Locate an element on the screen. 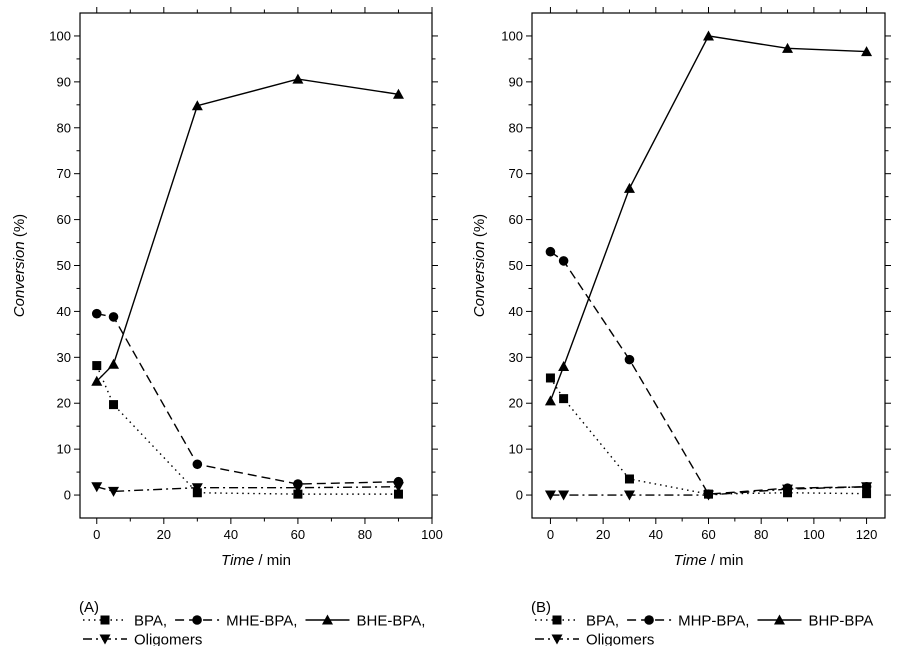  legend: BPA, MHP-BPA, BHP-BPA Oligomers is located at coordinates (704, 629).